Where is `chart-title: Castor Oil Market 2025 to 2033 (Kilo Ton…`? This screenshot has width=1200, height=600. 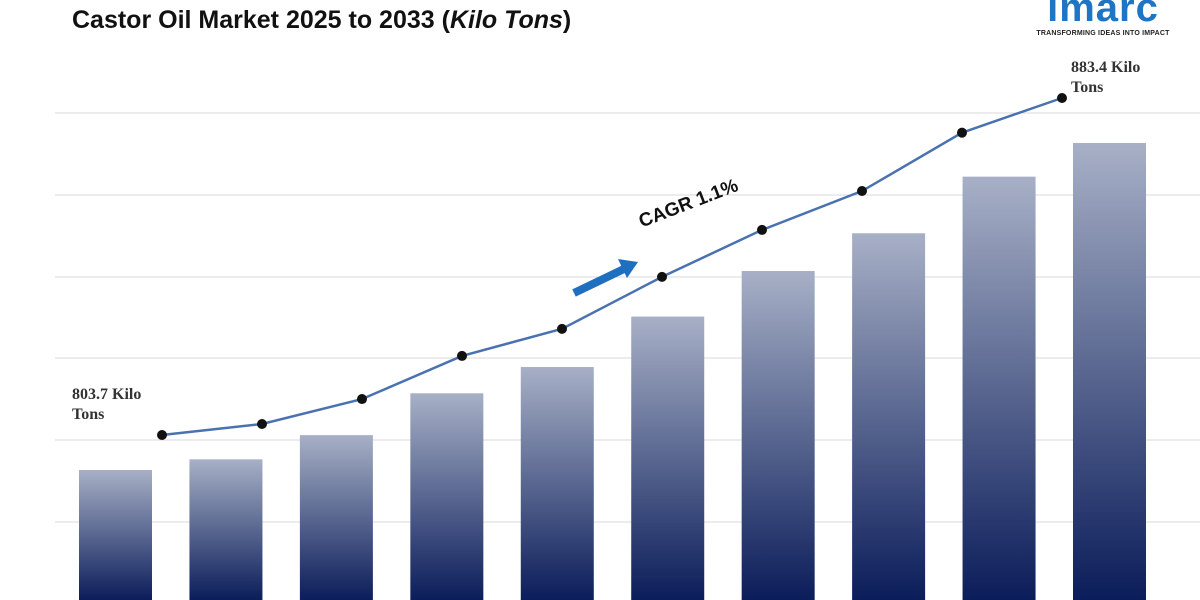 chart-title: Castor Oil Market 2025 to 2033 (Kilo Ton… is located at coordinates (321, 20).